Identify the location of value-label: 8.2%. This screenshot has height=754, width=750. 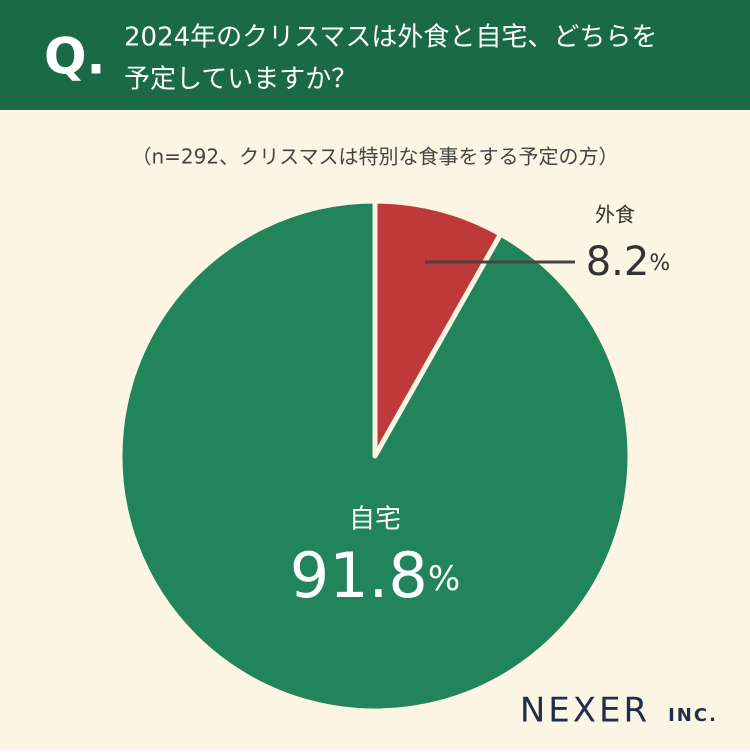
(628, 262).